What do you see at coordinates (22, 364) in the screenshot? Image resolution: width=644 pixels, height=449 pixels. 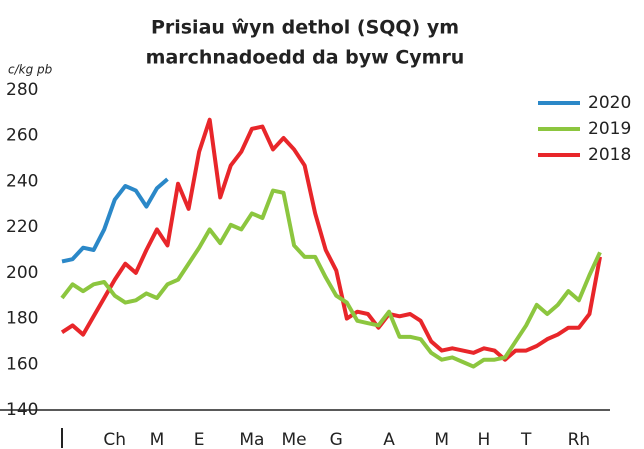 I see `y-tick-label: 160` at bounding box center [22, 364].